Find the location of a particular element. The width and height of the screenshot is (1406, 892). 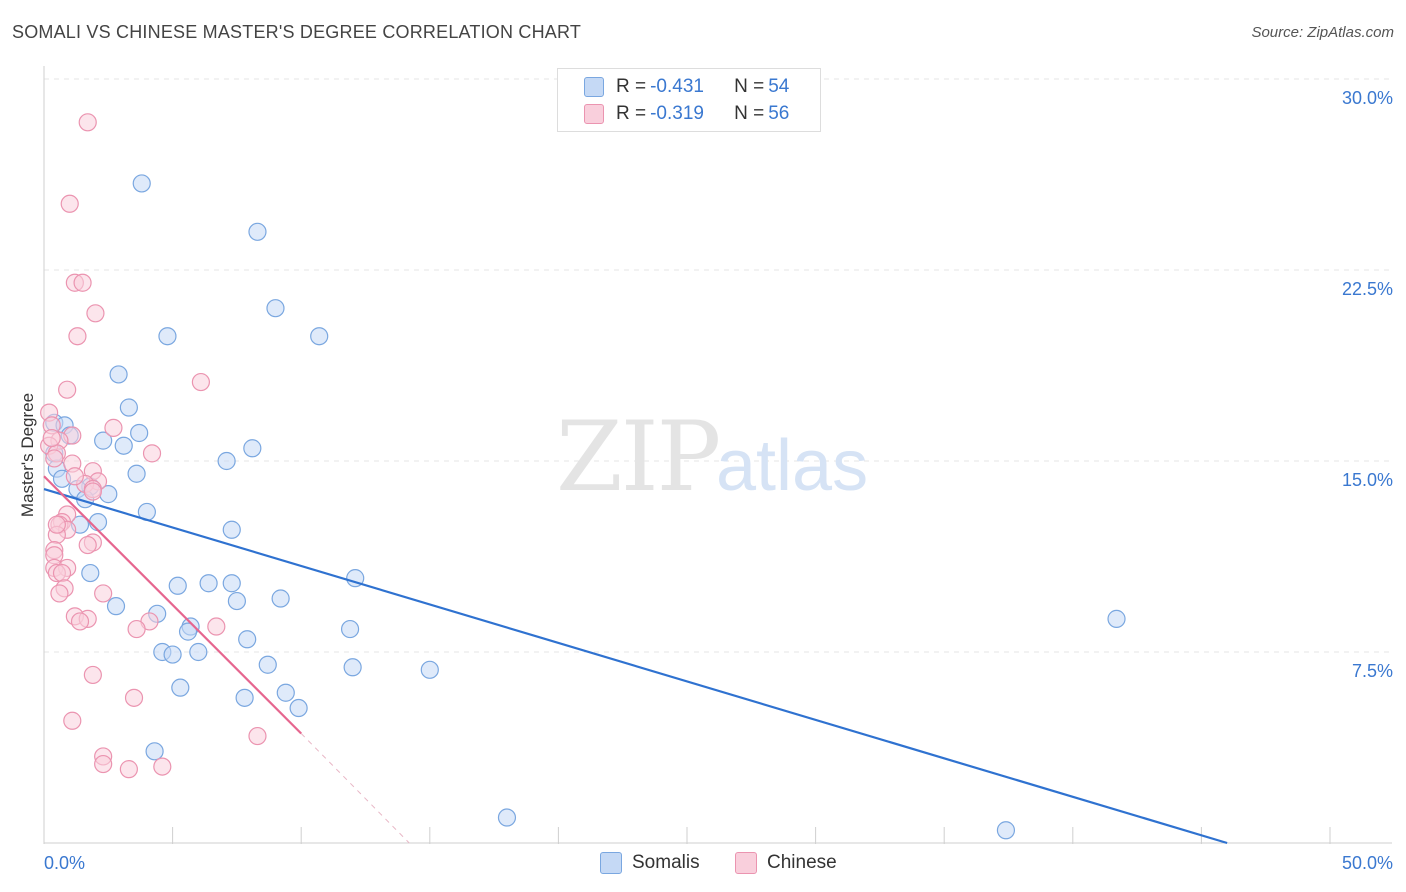

legend-item-somalis: Somalis is located at coordinates (650, 863).